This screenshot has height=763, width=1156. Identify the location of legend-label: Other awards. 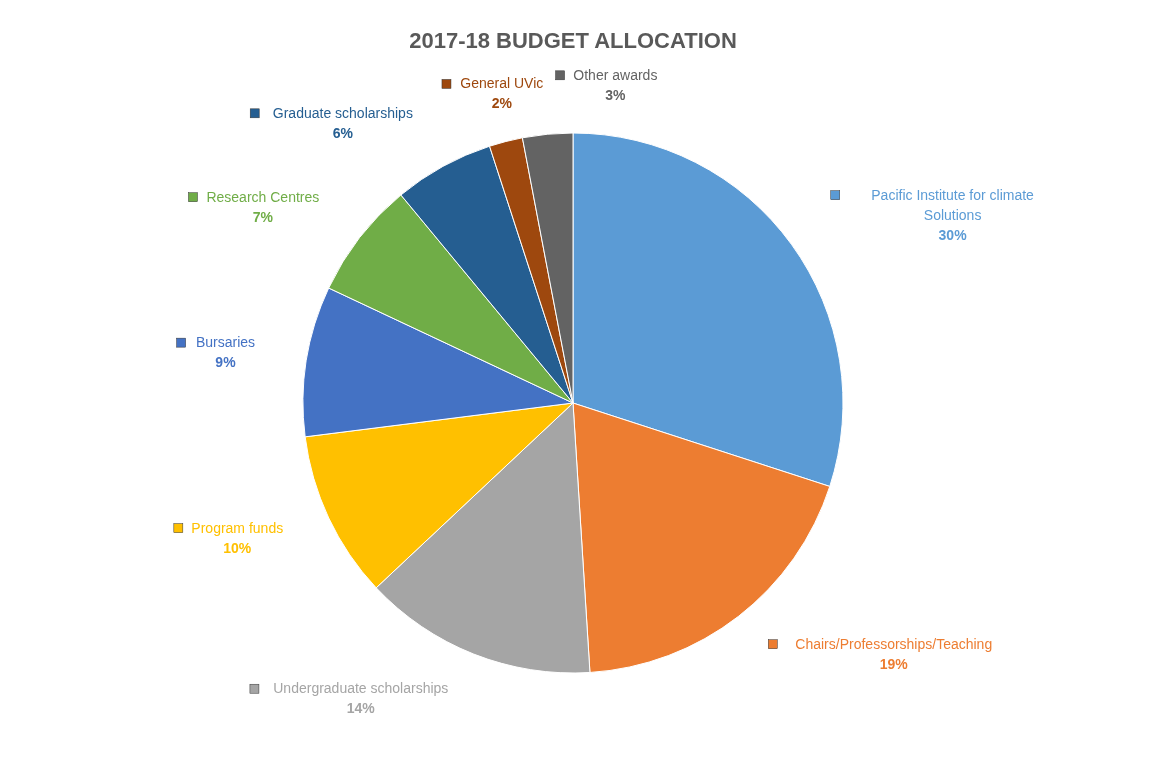
(615, 74).